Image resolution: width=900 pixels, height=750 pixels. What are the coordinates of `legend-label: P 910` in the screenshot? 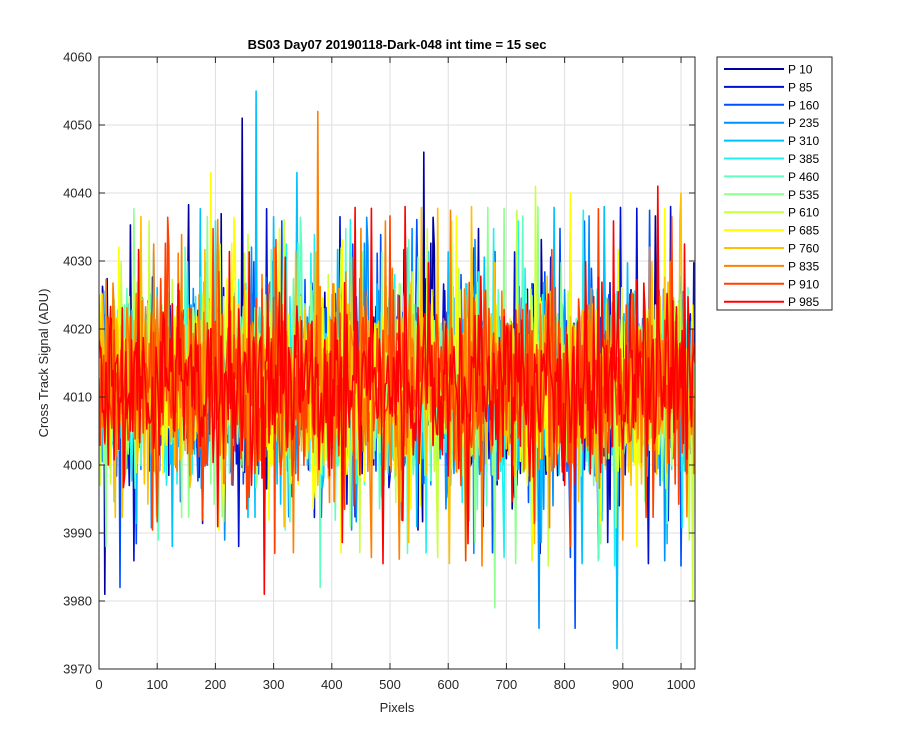 It's located at (803, 284).